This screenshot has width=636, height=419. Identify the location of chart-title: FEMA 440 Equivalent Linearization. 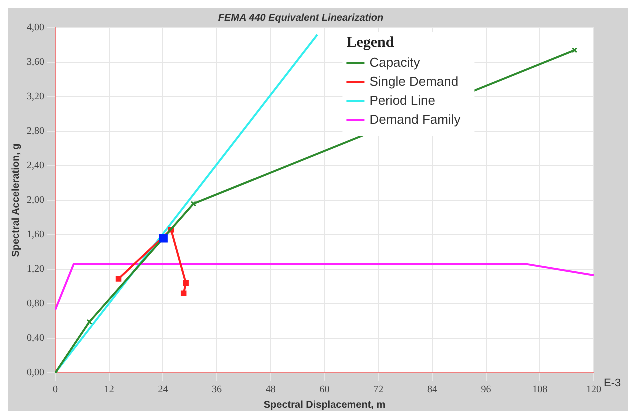
(301, 18).